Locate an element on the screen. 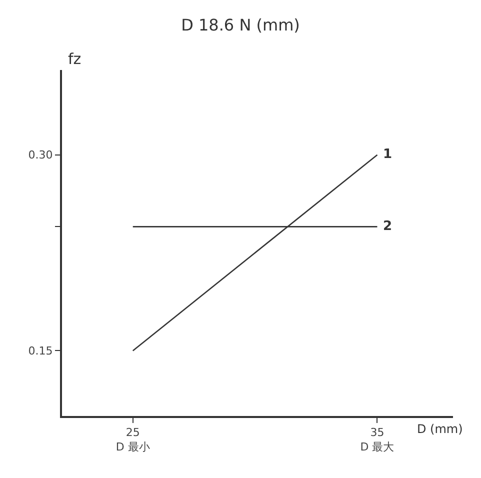 The image size is (481, 478). chart-title: D 18.6 N (mm) is located at coordinates (240, 24).